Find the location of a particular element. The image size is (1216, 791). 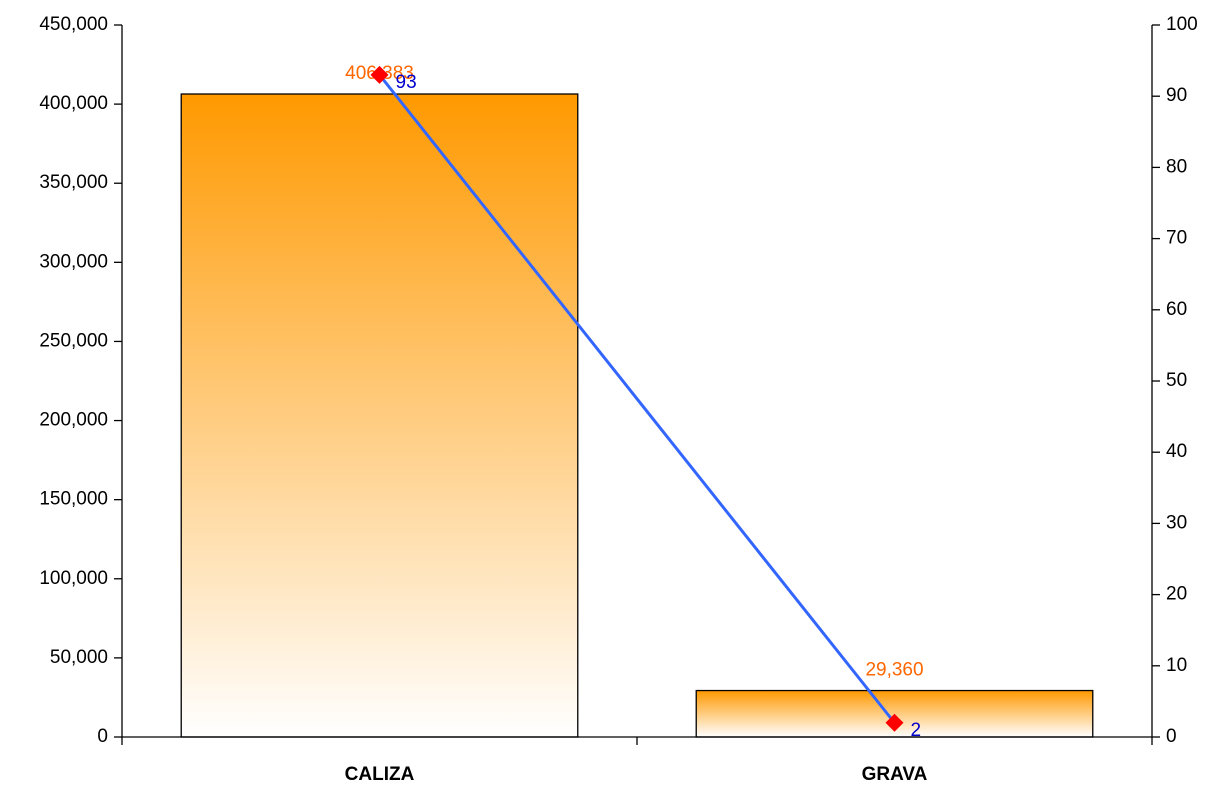

y2-tick-label: 60 is located at coordinates (1176, 309).